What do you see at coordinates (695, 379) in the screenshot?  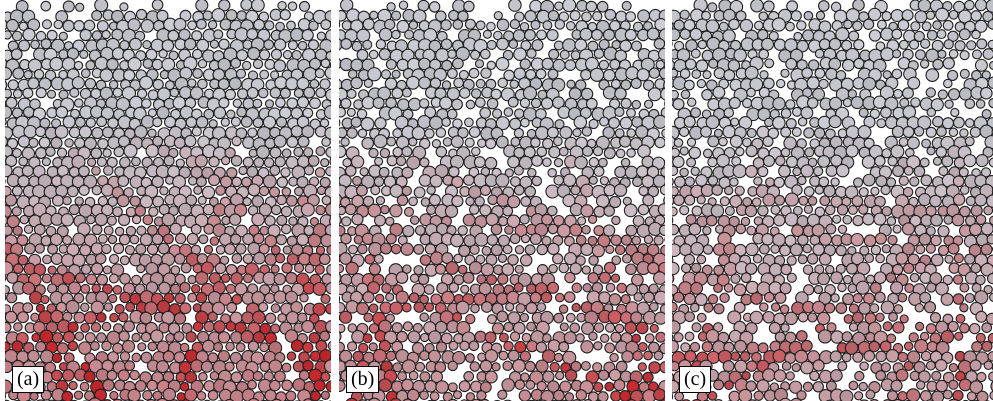 I see `panel-label-c: (c)` at bounding box center [695, 379].